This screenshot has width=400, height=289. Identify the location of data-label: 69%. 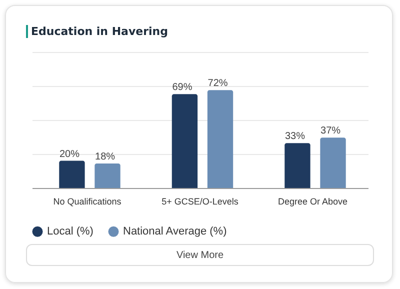
(182, 88).